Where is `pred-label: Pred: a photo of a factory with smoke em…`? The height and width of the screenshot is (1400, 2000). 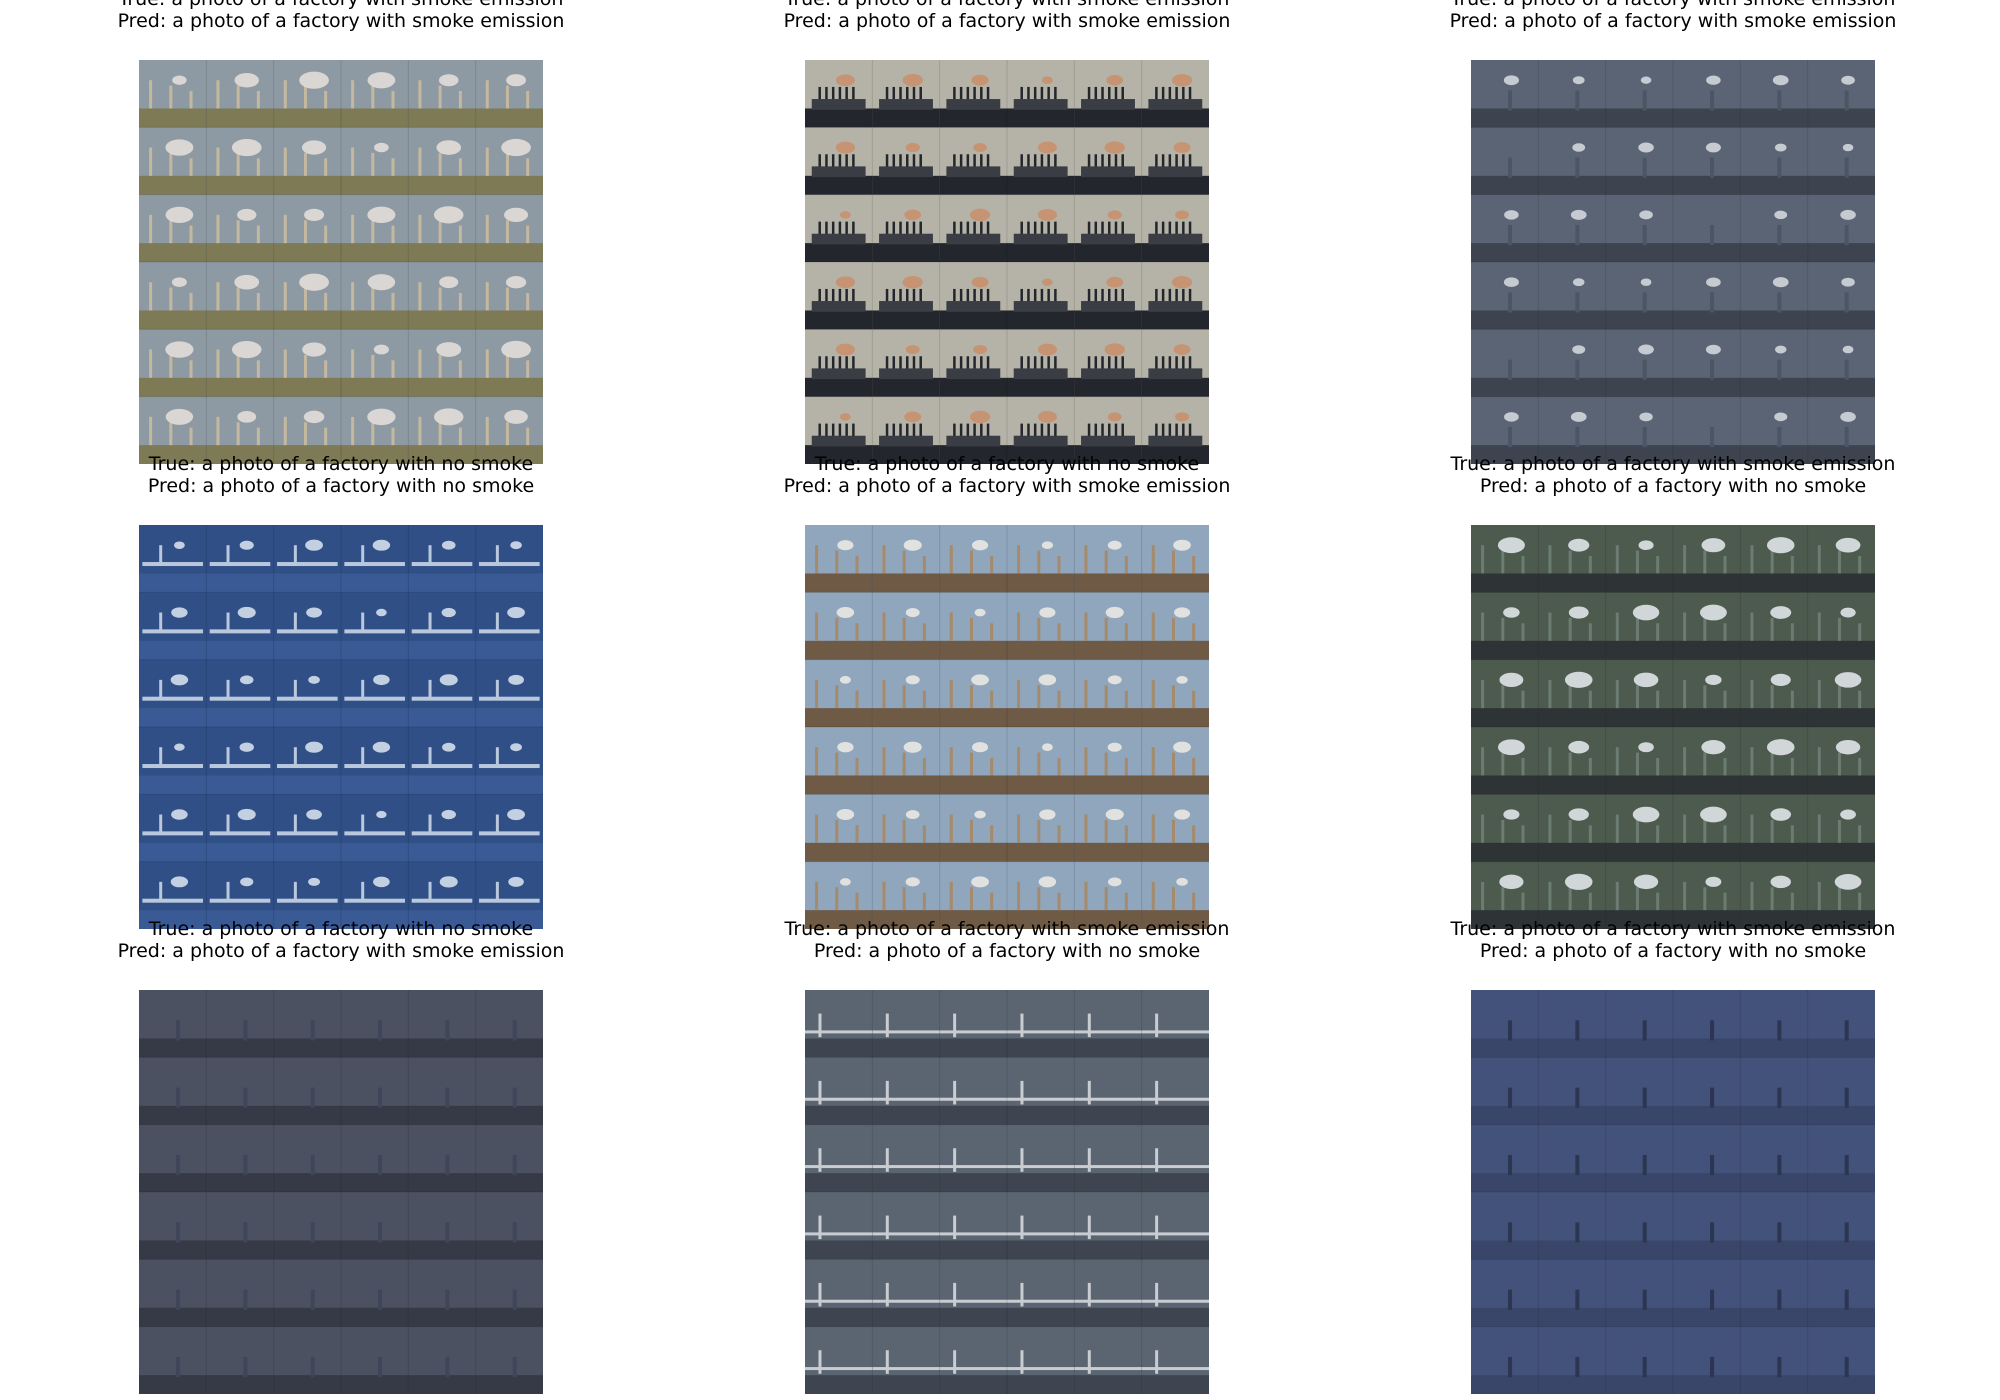
pred-label: Pred: a photo of a factory with smoke em… is located at coordinates (341, 951).